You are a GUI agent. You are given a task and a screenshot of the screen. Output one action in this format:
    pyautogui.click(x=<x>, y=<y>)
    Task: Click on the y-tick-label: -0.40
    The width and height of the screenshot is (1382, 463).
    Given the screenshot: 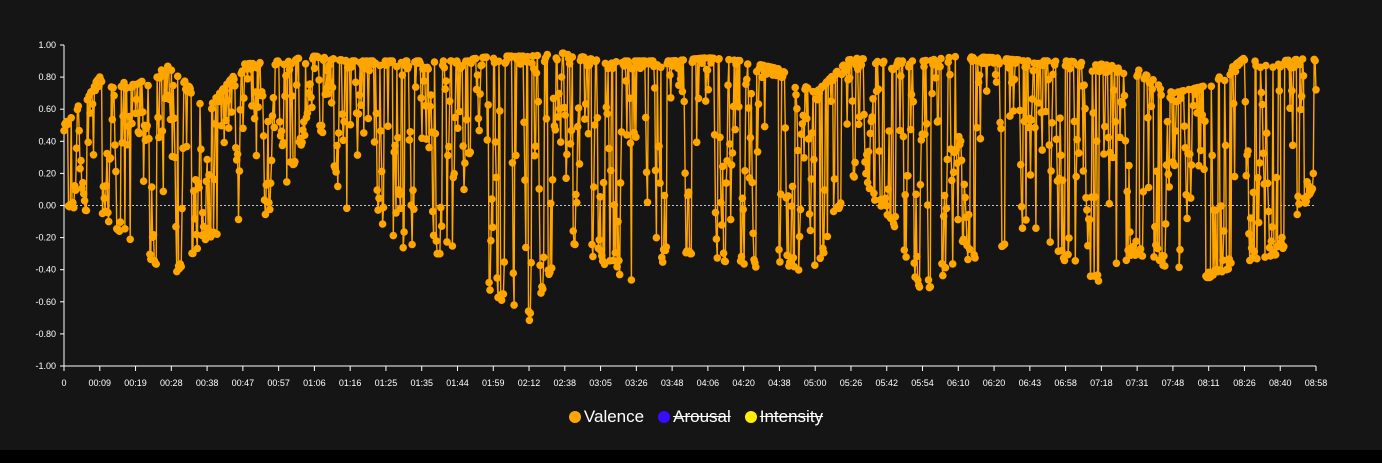 What is the action you would take?
    pyautogui.click(x=45, y=270)
    